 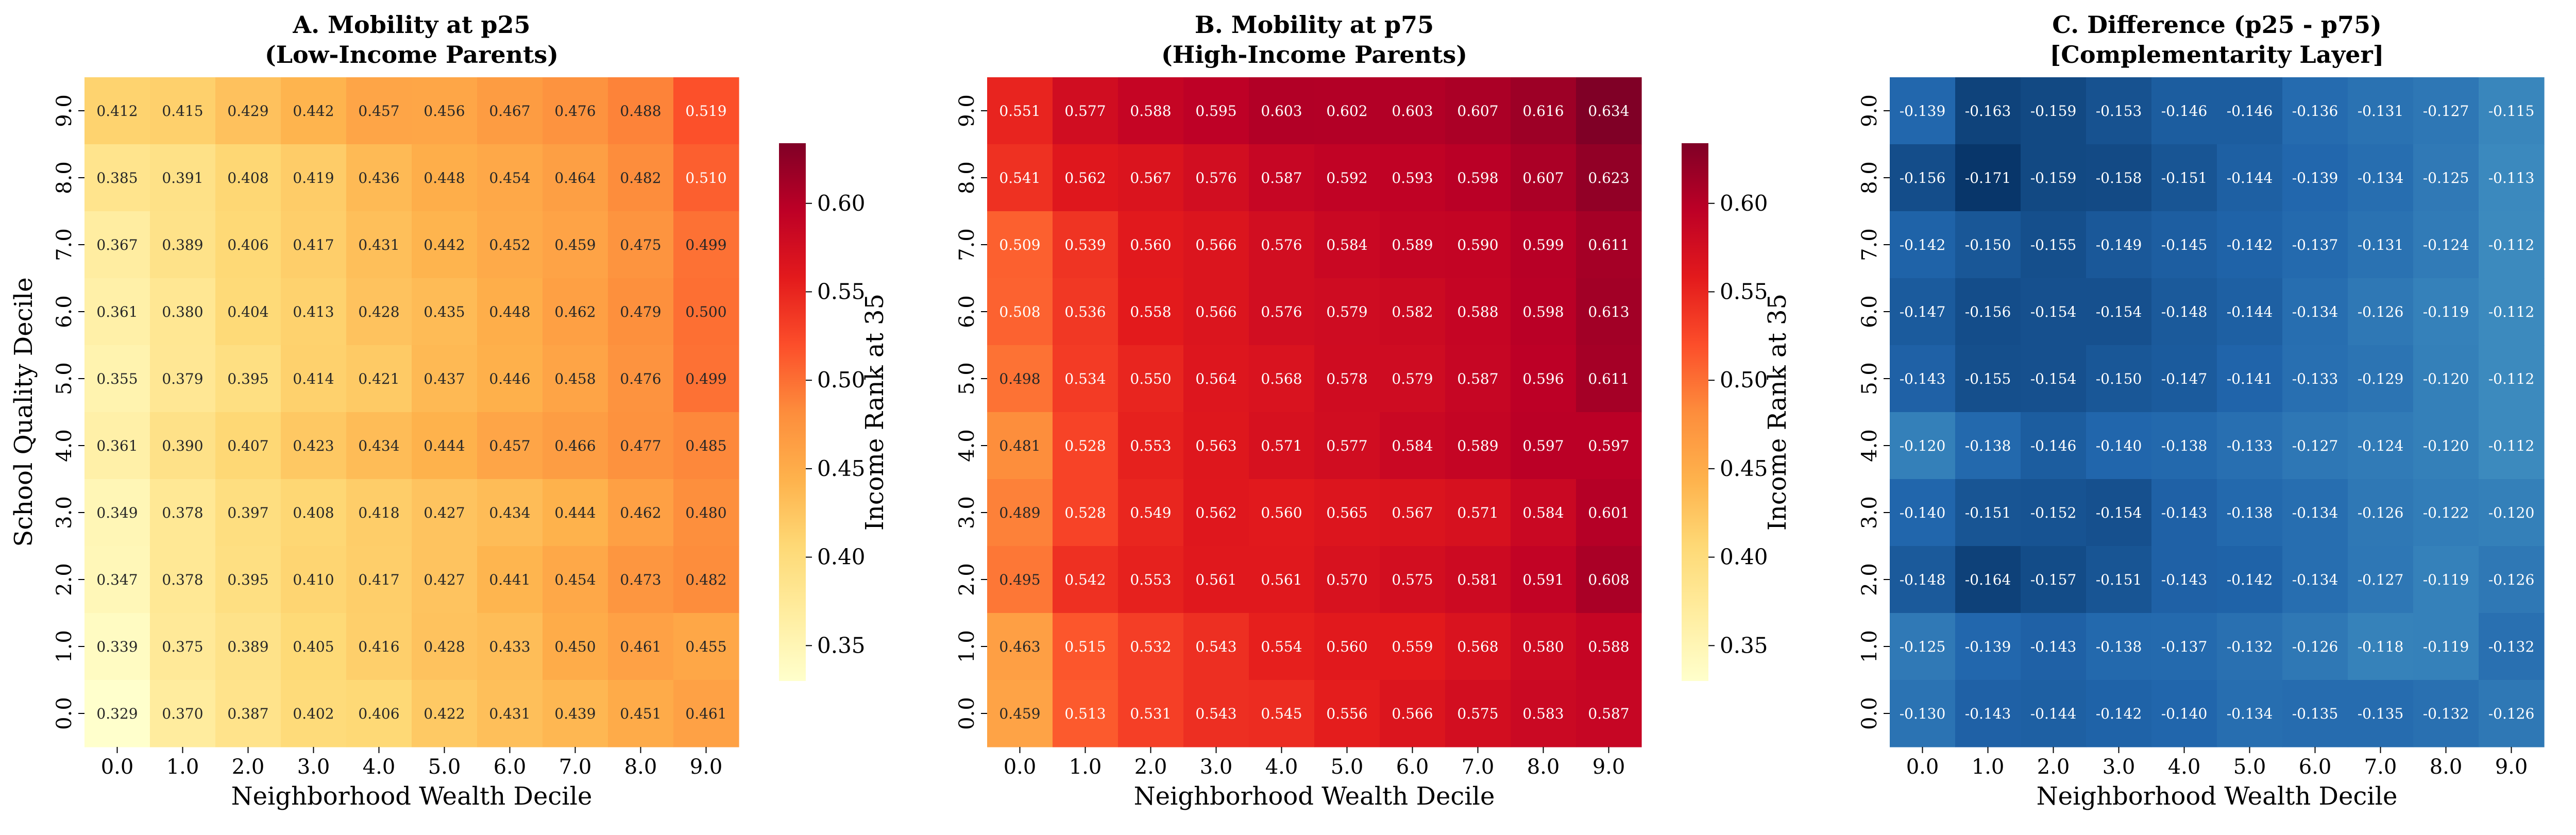 I want to click on y-tick-label: 0.0, so click(x=967, y=713).